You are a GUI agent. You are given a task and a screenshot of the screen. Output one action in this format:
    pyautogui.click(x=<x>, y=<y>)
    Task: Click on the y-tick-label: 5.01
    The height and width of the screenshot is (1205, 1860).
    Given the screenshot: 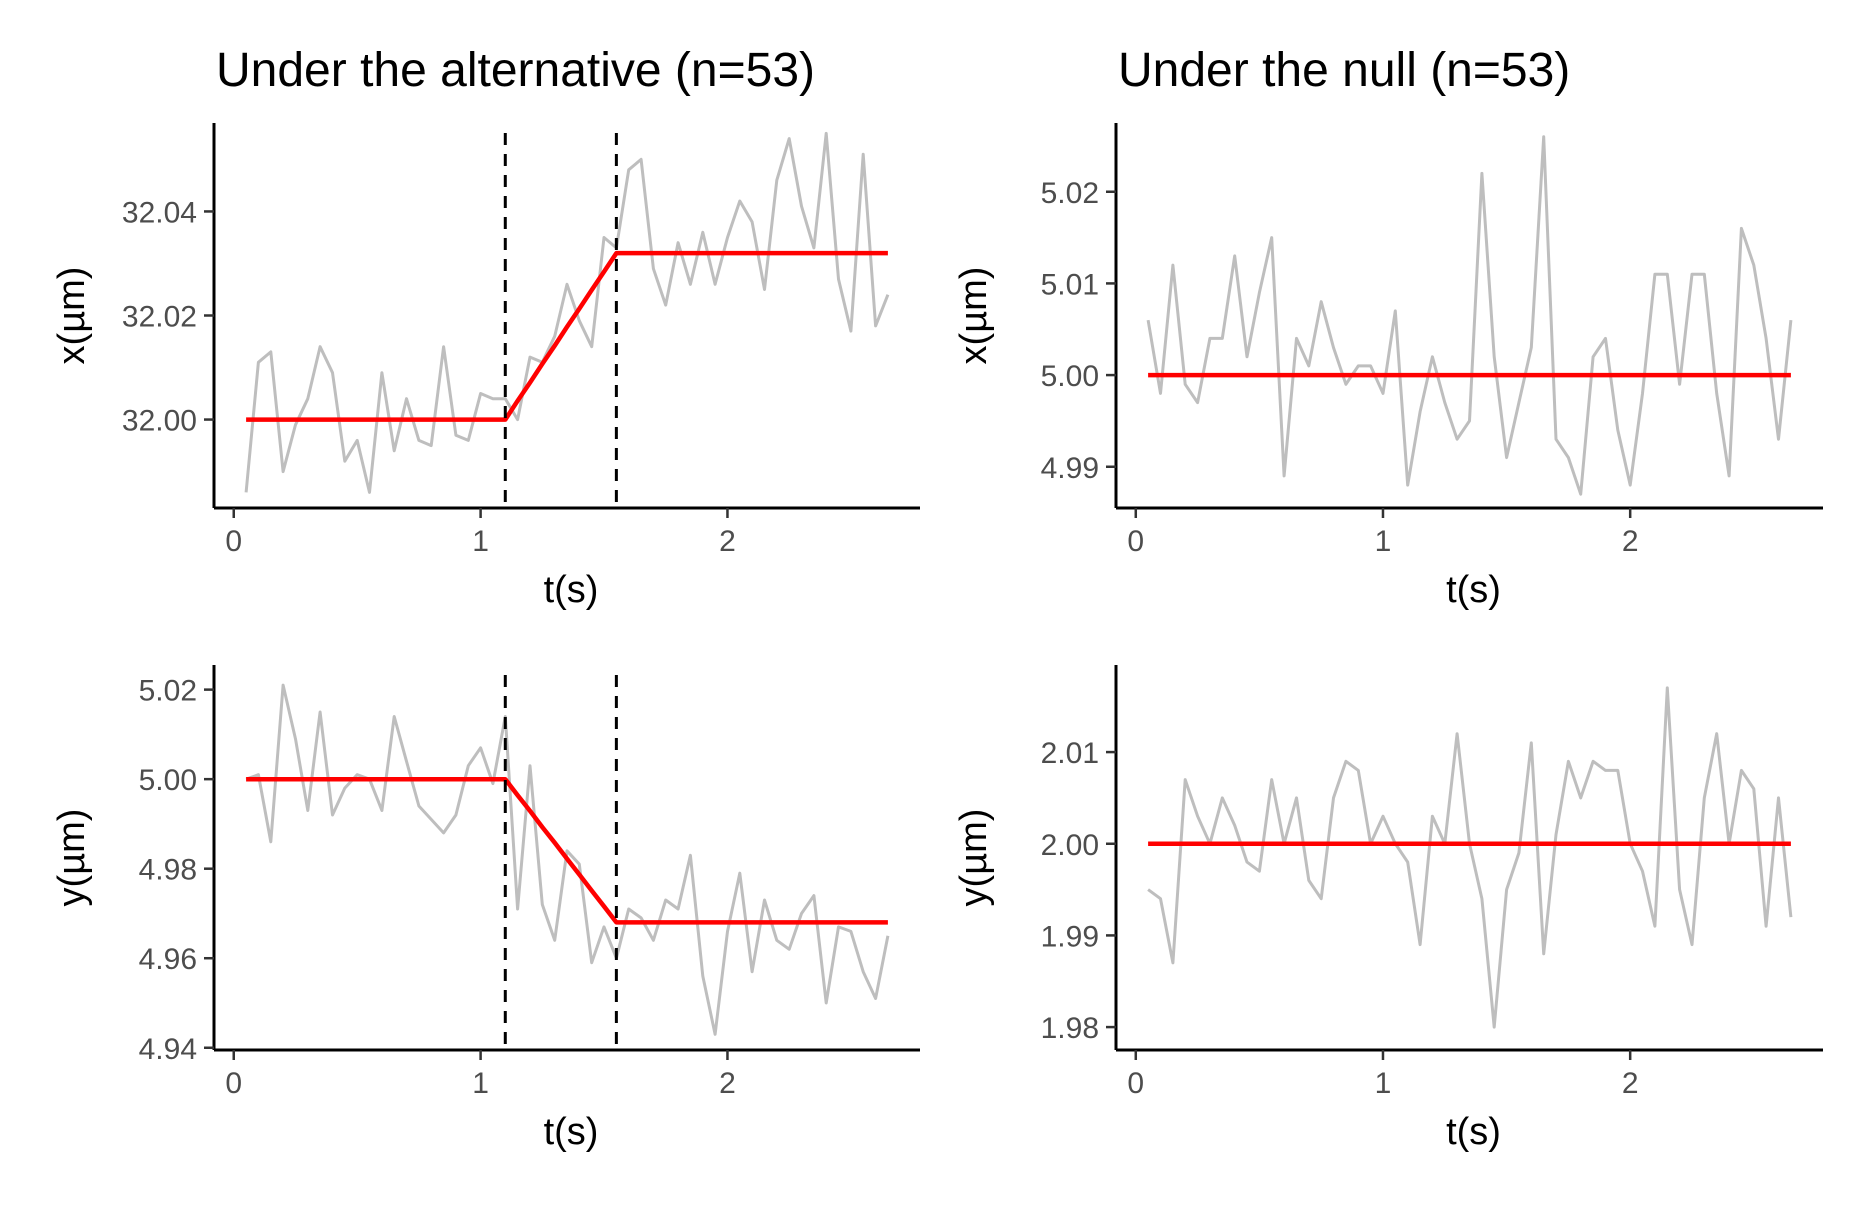 What is the action you would take?
    pyautogui.click(x=1070, y=284)
    